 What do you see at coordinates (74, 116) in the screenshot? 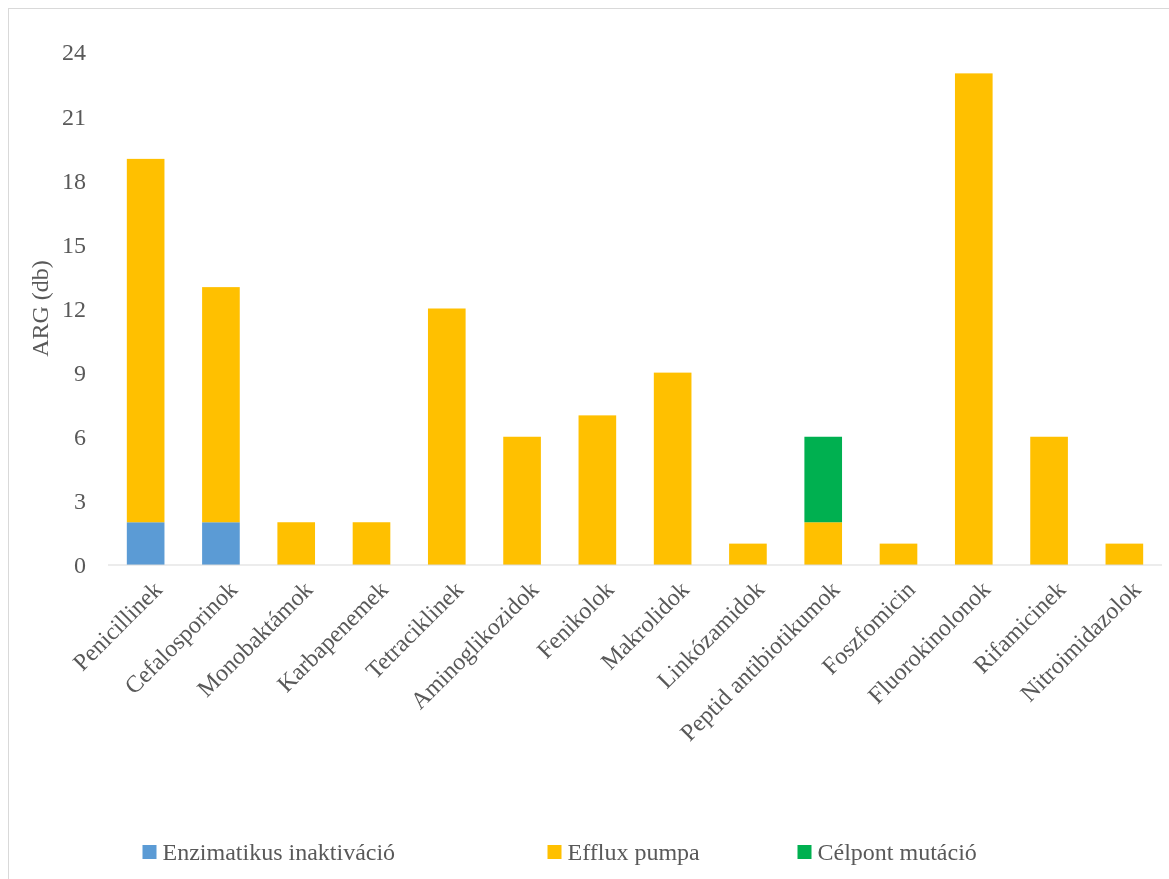
I see `y-tick-label: 21` at bounding box center [74, 116].